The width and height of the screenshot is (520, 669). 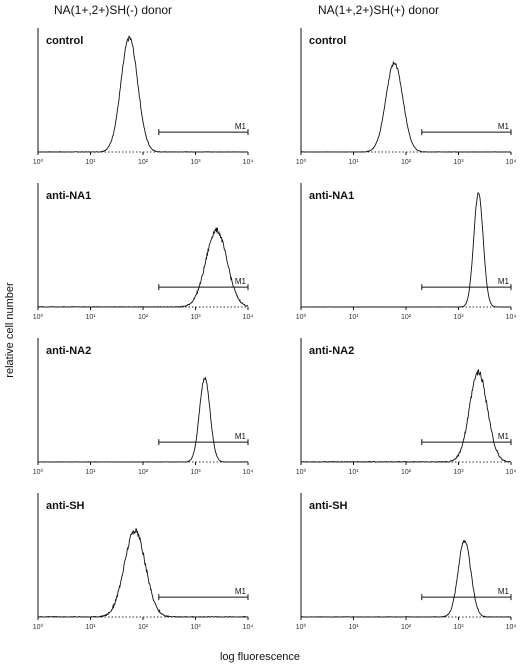 I want to click on x-axis-label: log fluorescence, so click(x=260, y=657).